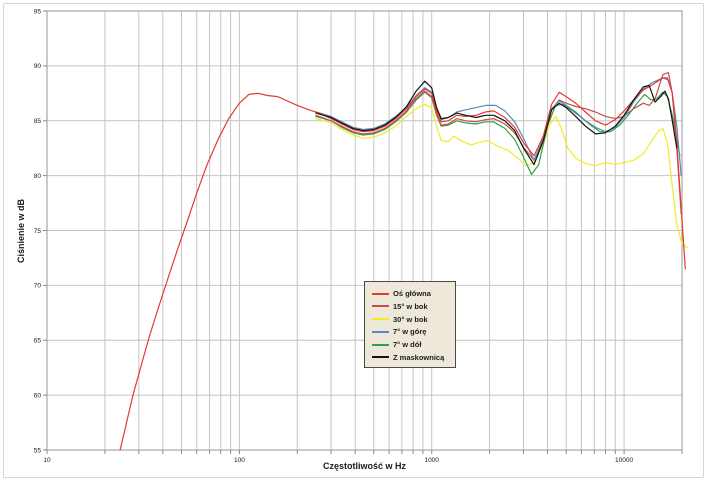 The image size is (708, 482). I want to click on x-axis-title: Częstotliwość w Hz, so click(364, 466).